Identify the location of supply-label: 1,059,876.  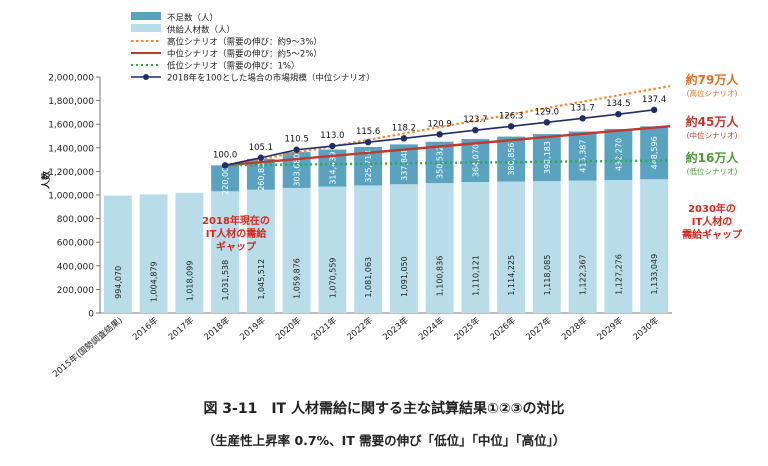
(297, 278).